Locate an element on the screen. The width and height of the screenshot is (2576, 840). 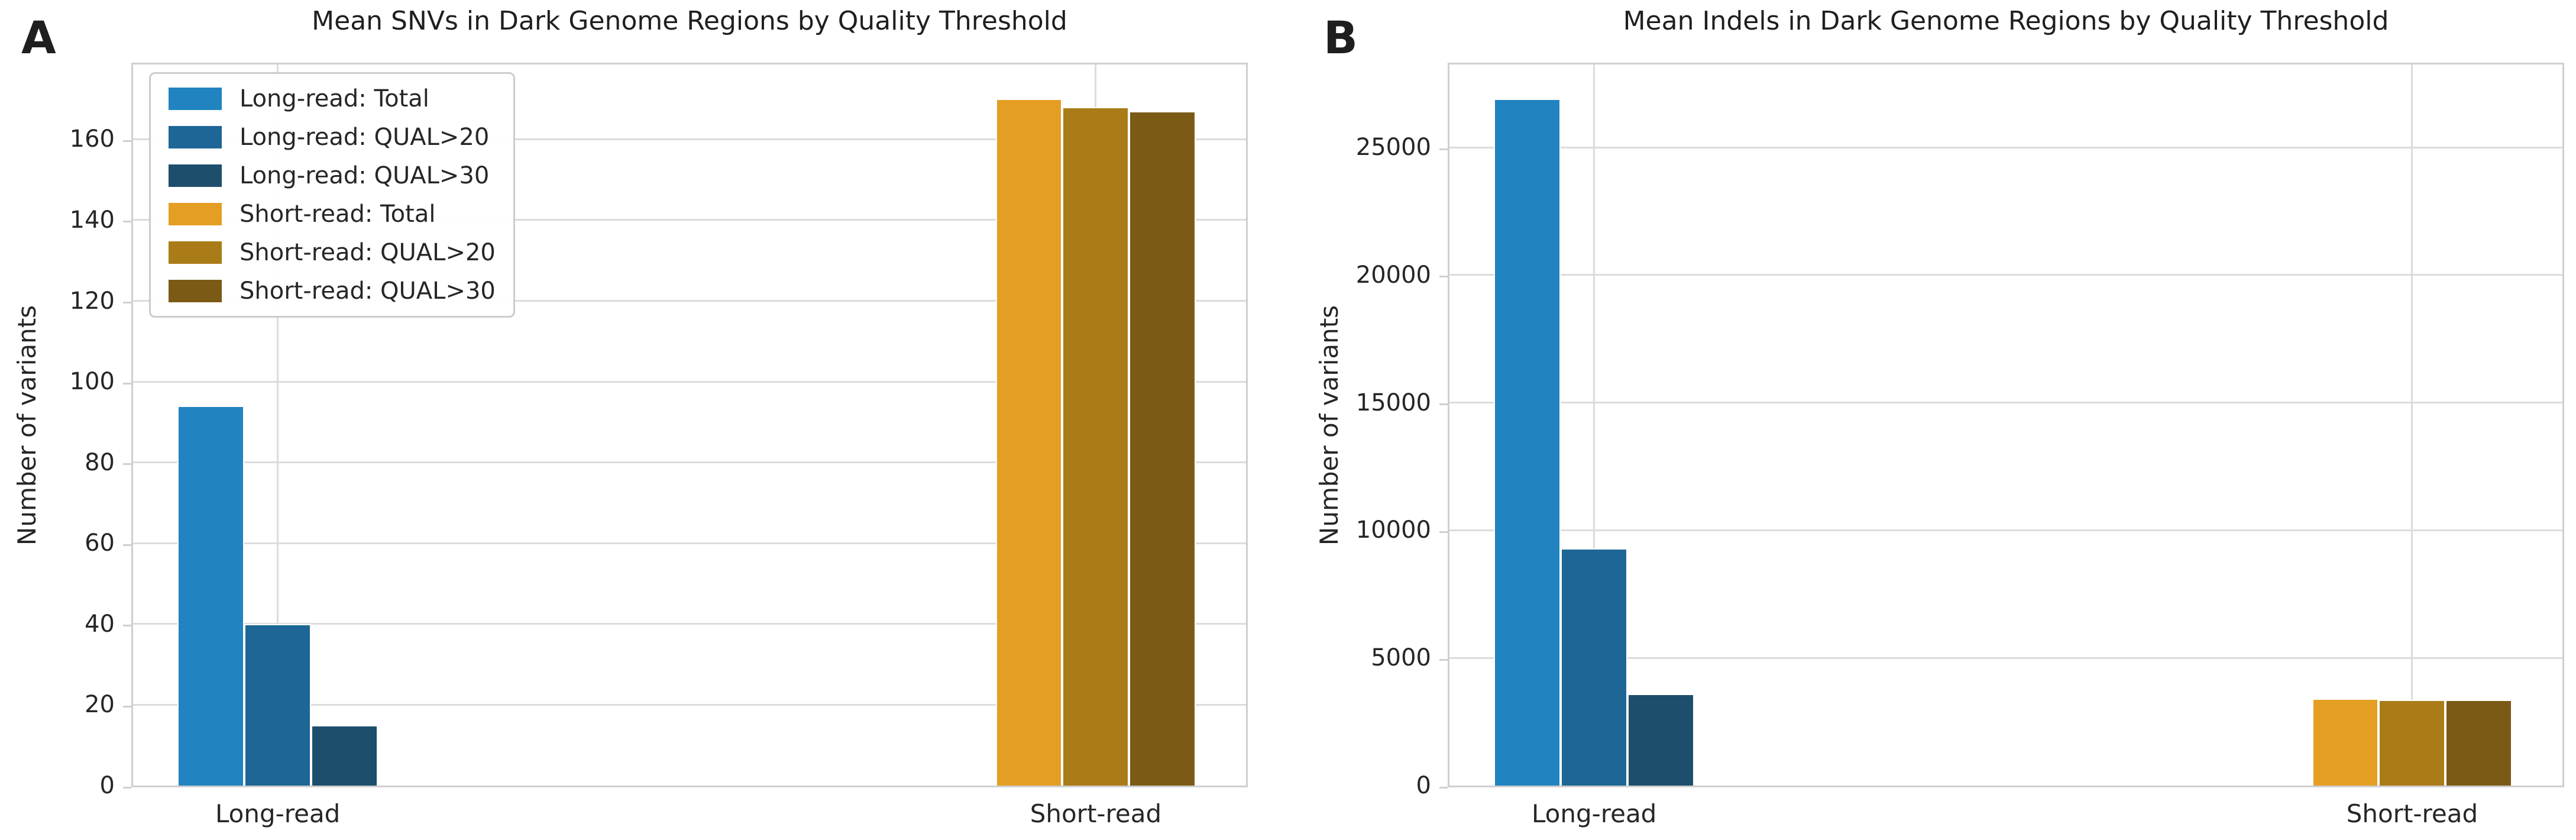
y-tick-label-100: 100 is located at coordinates (92, 382).